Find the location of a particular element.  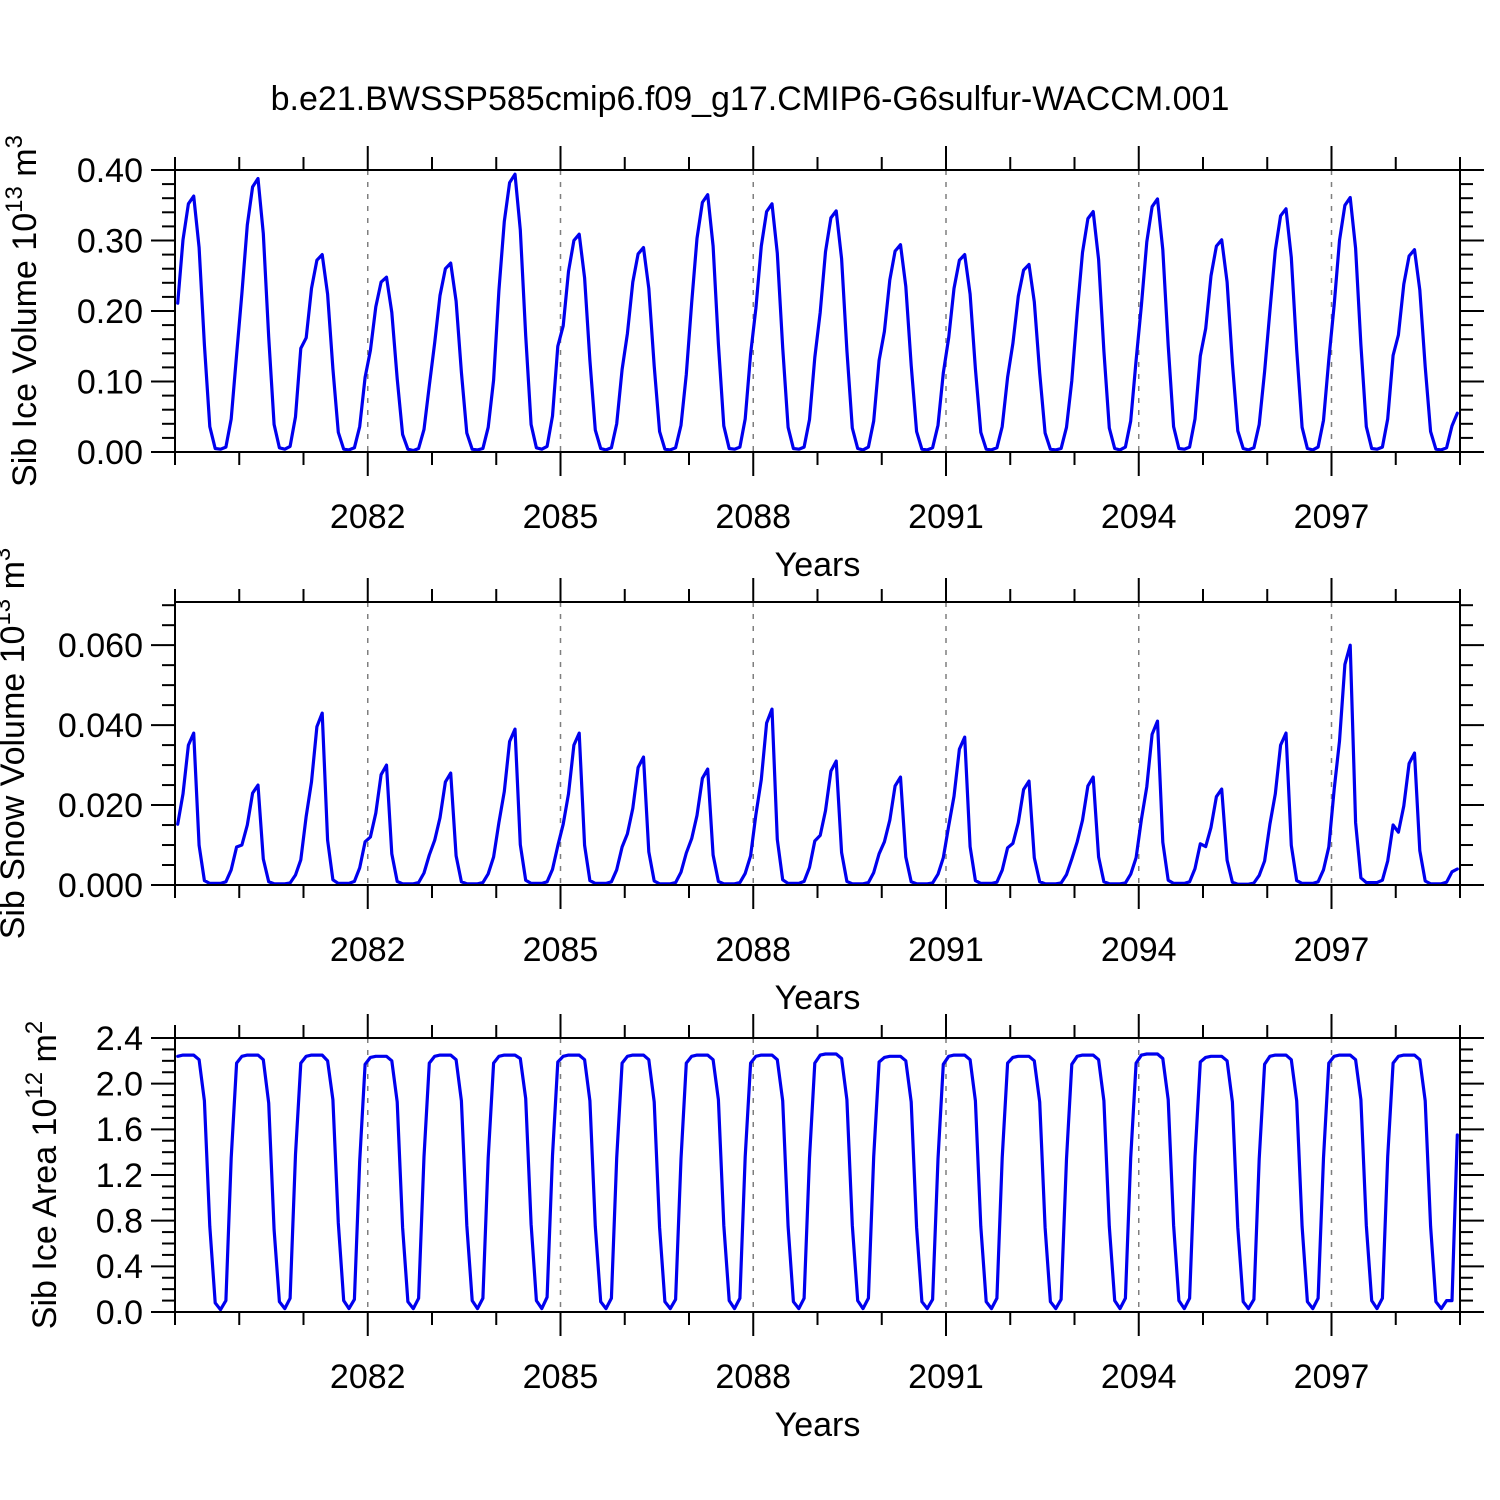

y-tick-label: 0.8 is located at coordinates (119, 1222).